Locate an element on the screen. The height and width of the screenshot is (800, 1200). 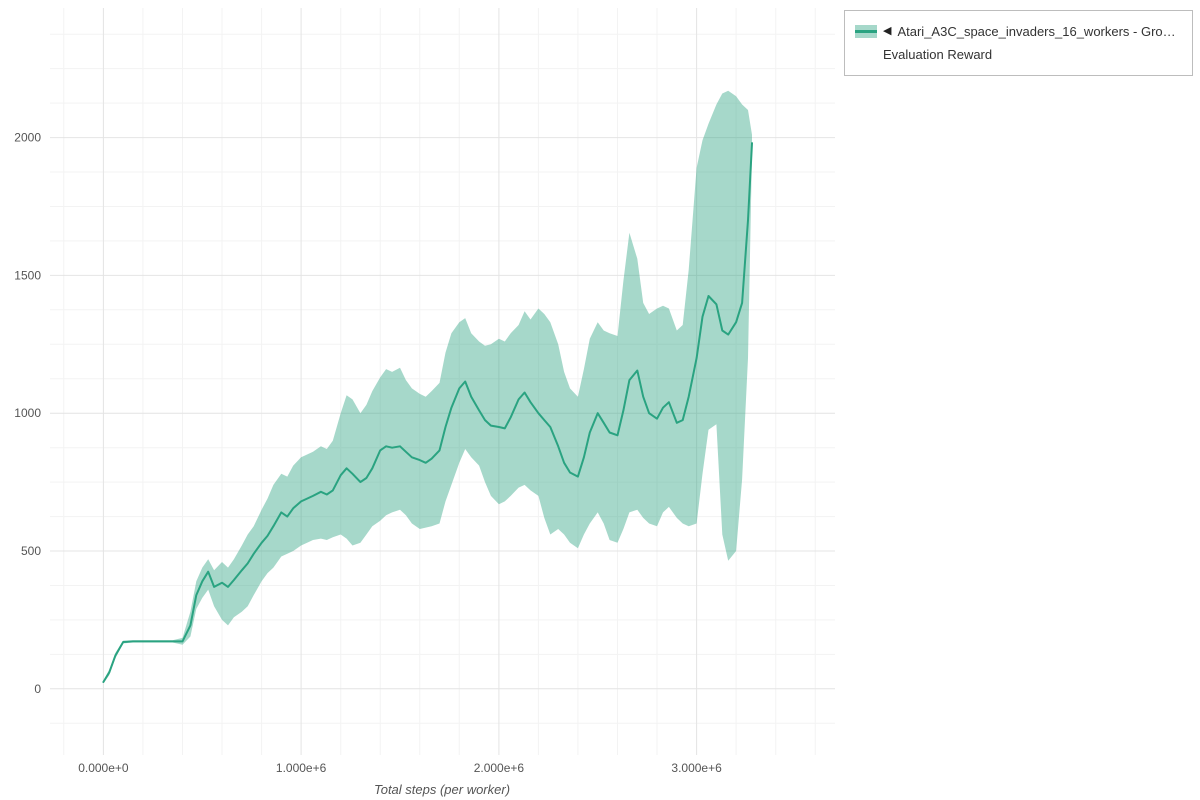
x-axis-title: Total steps (per worker) is located at coordinates (442, 789).